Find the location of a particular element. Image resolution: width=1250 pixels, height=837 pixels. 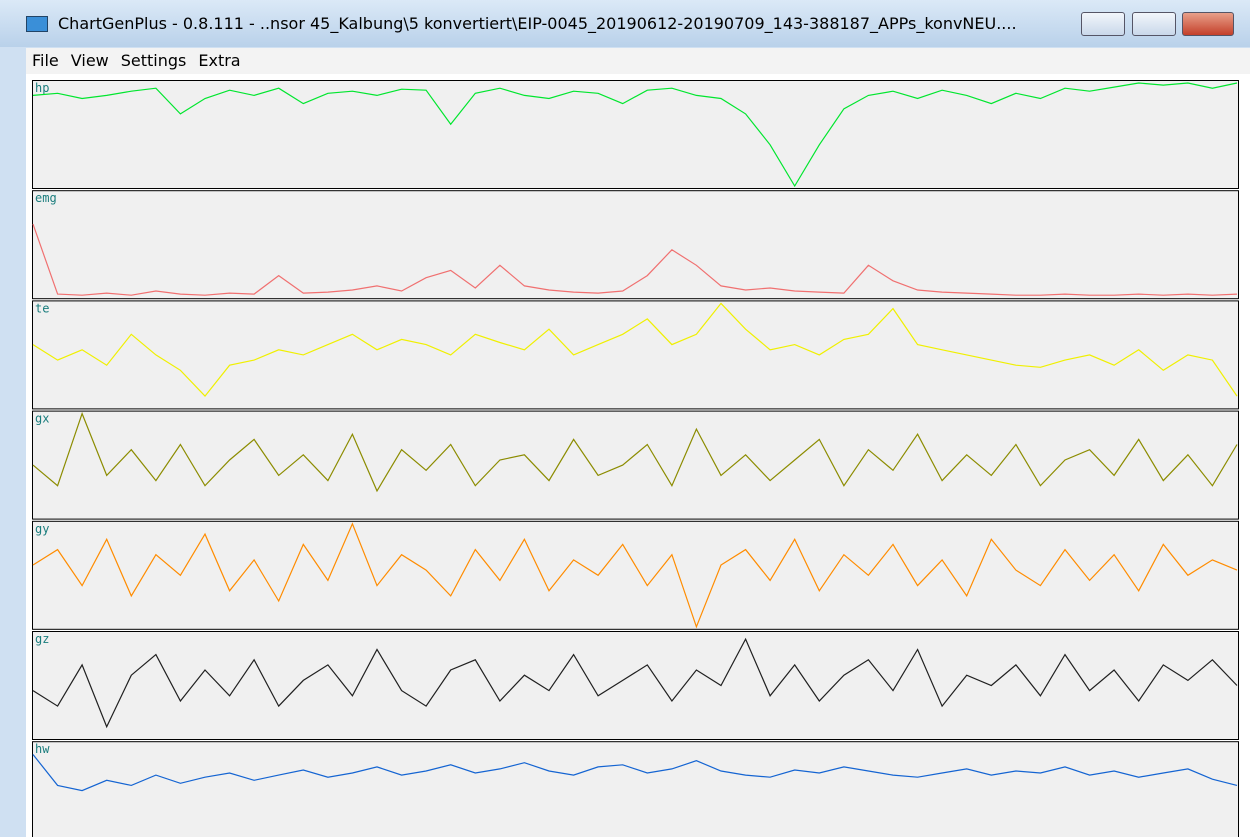

panel-label: hp is located at coordinates (42, 88).